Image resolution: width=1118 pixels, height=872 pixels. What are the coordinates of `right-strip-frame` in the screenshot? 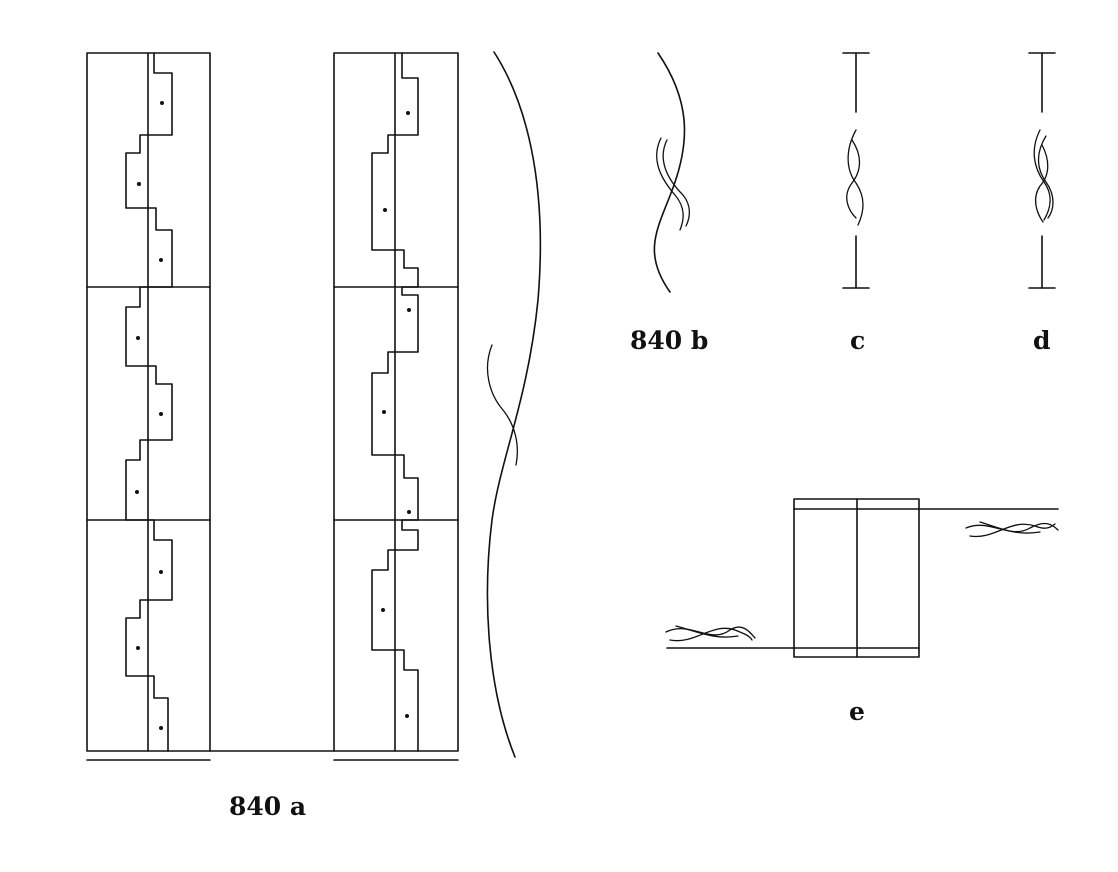 It's located at (396, 402).